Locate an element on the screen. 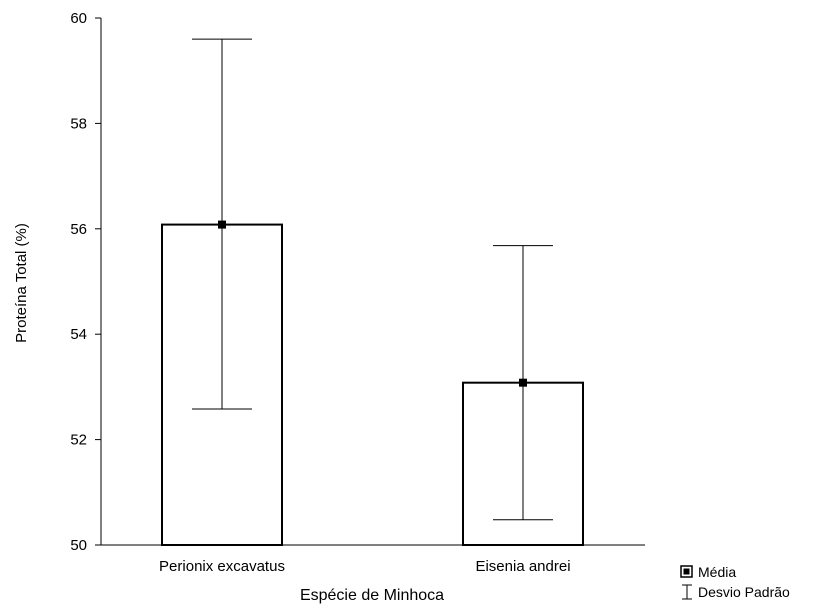 The height and width of the screenshot is (609, 814). x-tick-label: Eisenia andrei is located at coordinates (522, 566).